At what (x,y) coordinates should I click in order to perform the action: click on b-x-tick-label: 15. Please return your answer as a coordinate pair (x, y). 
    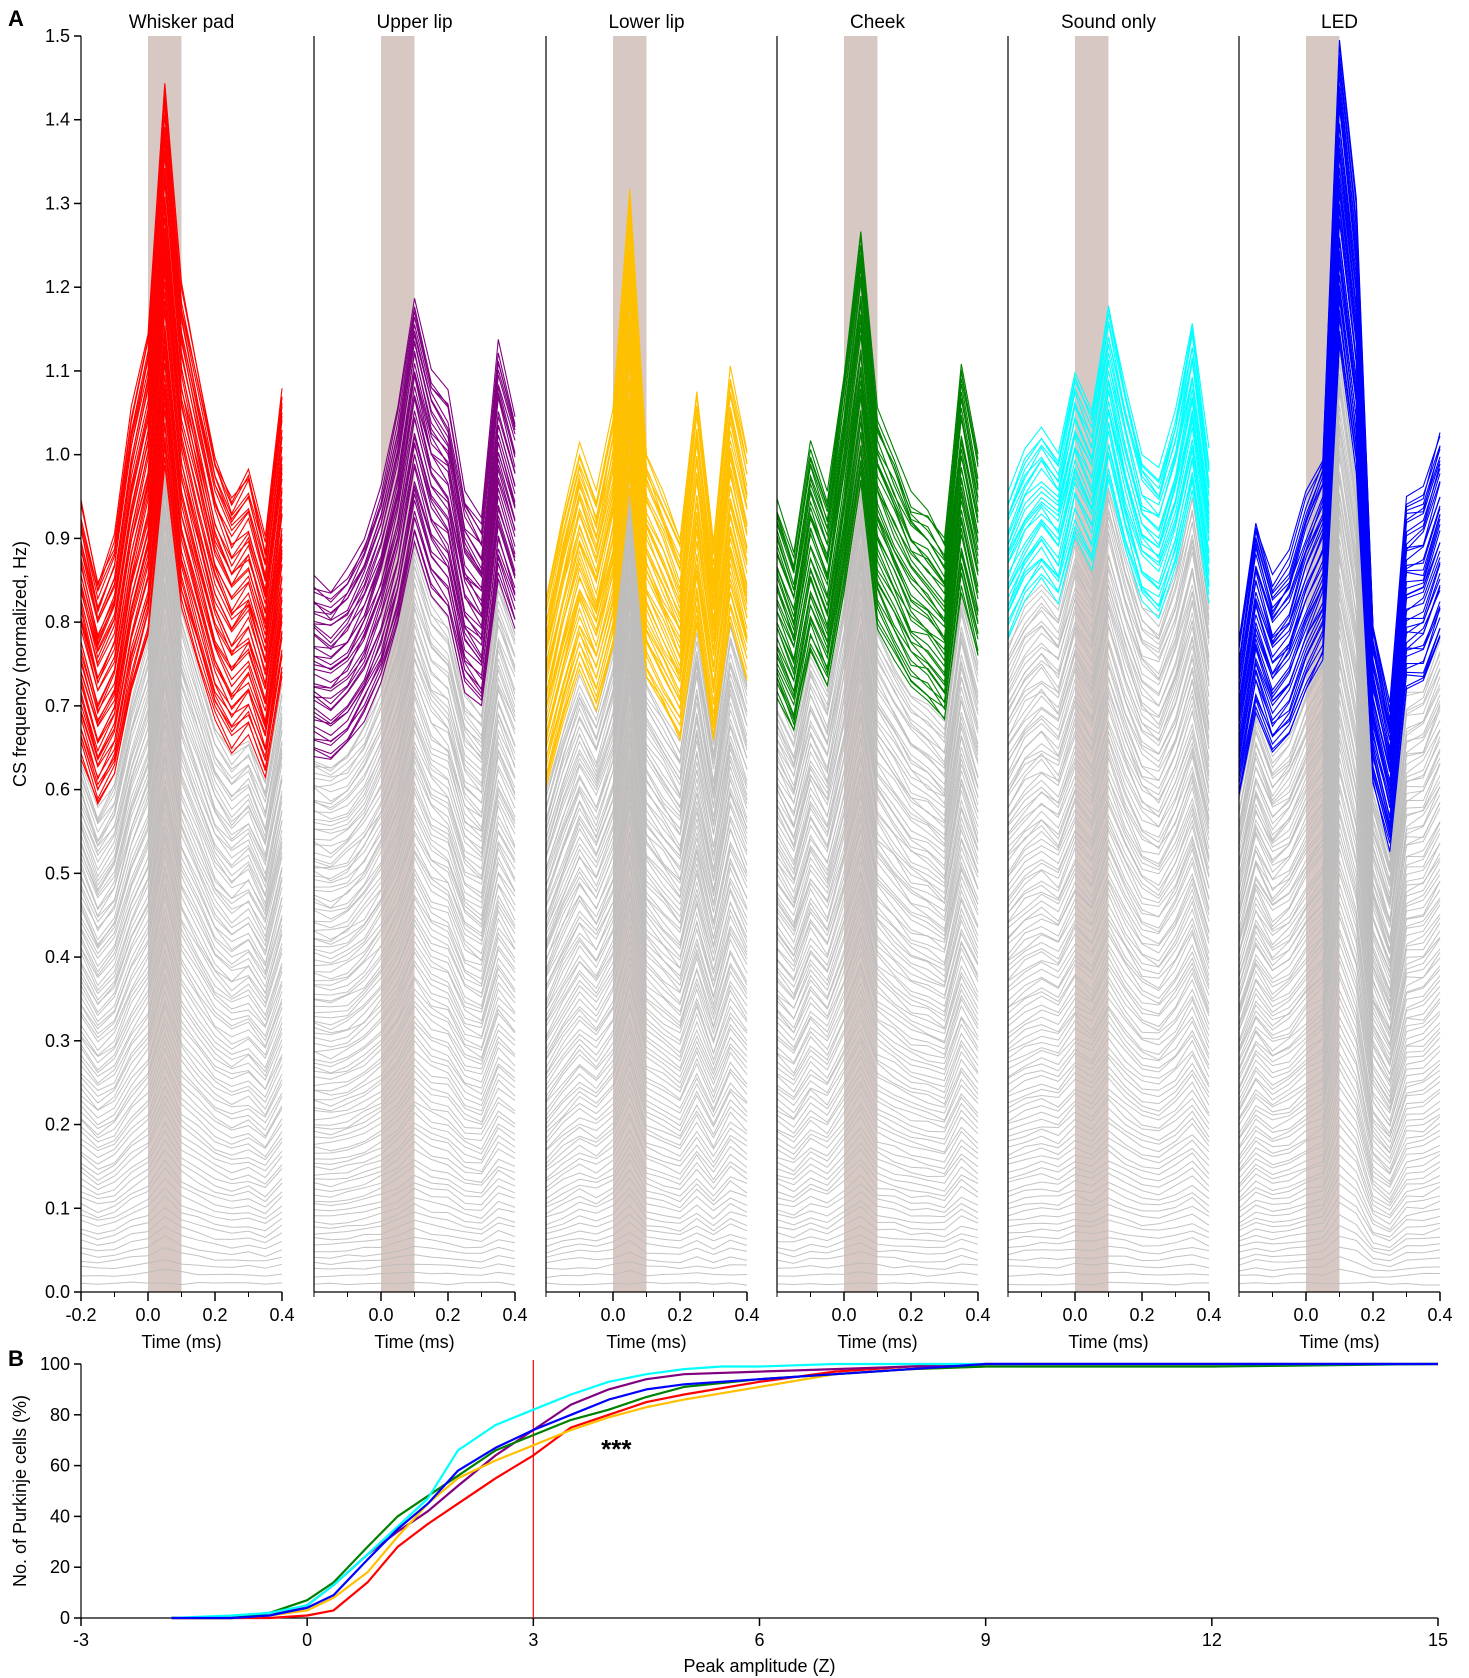
    Looking at the image, I should click on (1438, 1640).